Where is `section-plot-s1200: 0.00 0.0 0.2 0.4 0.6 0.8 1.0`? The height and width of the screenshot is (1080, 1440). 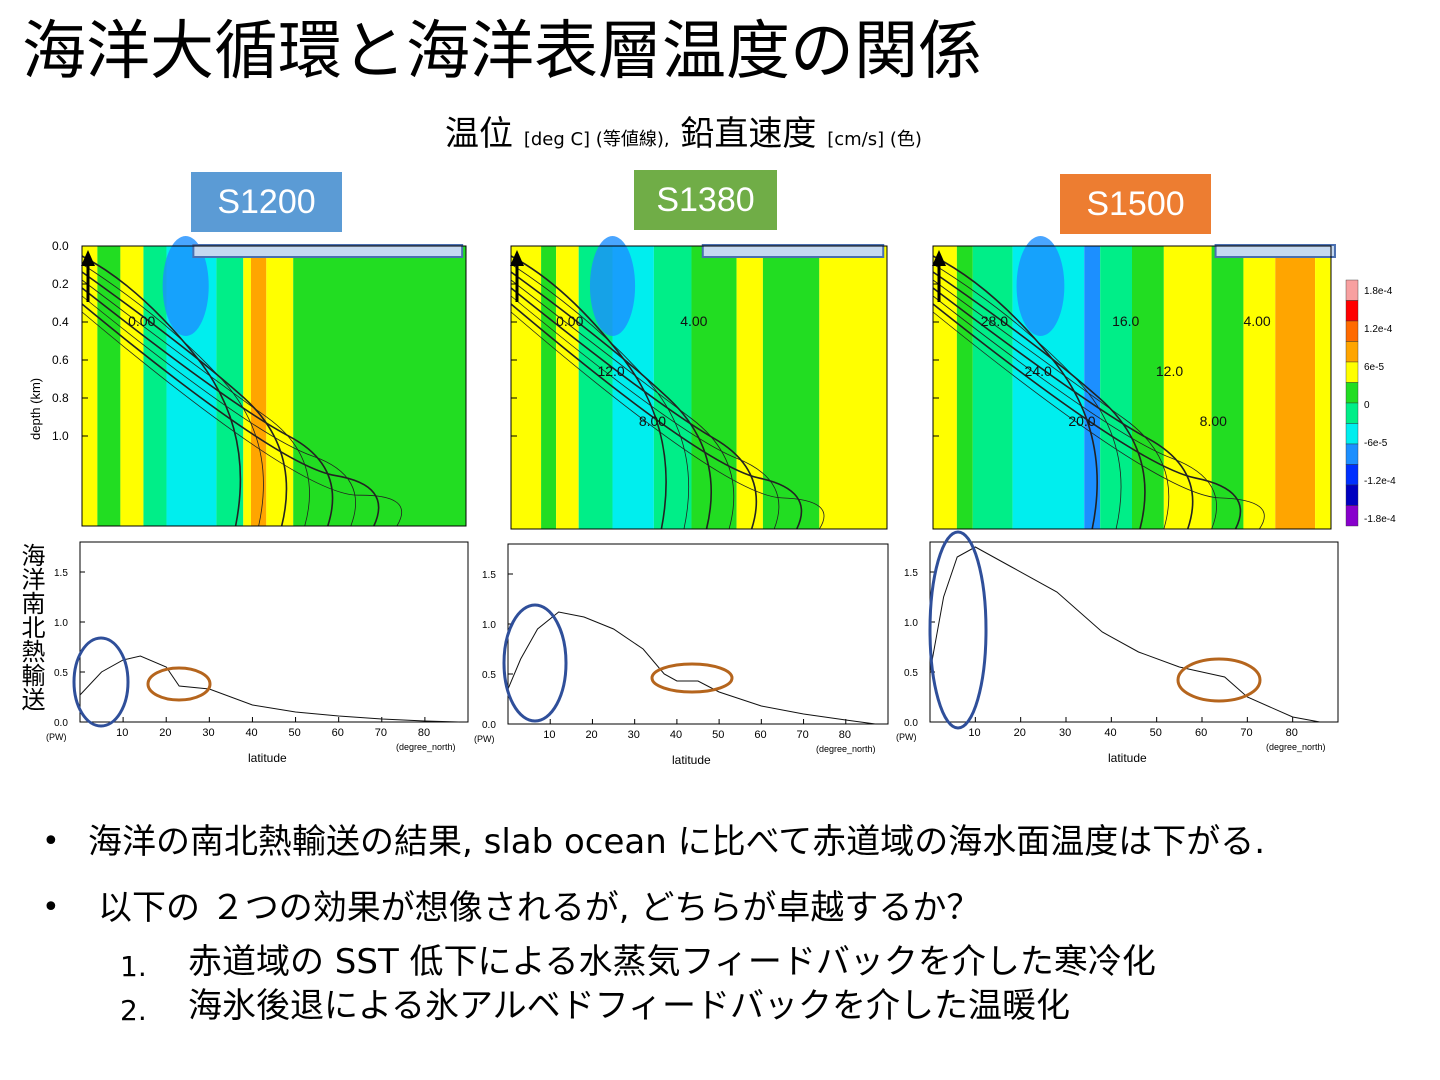
section-plot-s1200: 0.00 0.0 0.2 0.4 0.6 0.8 1.0 is located at coordinates (259, 381).